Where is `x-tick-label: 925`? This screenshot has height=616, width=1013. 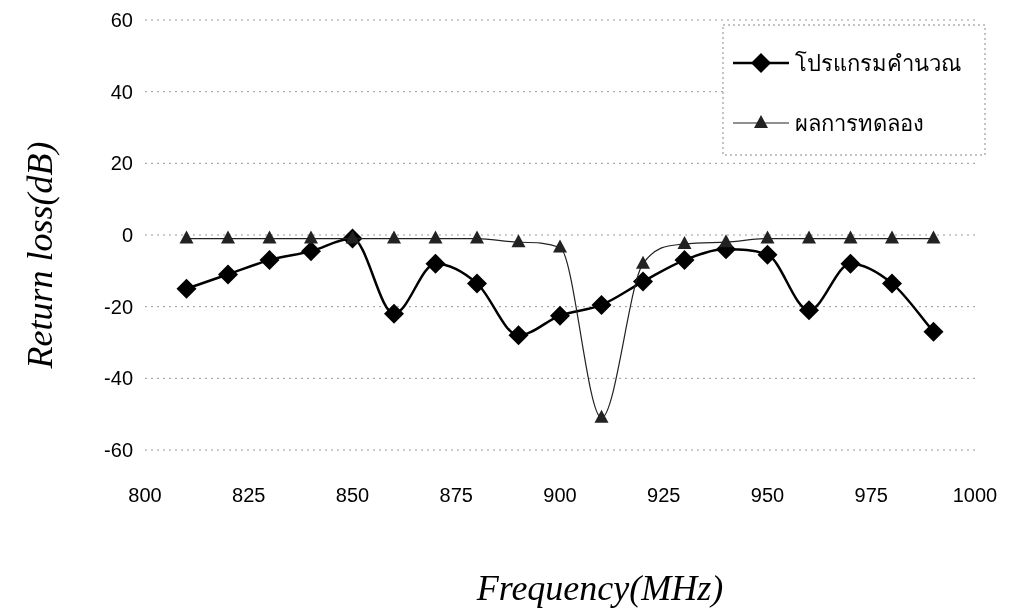 x-tick-label: 925 is located at coordinates (664, 495).